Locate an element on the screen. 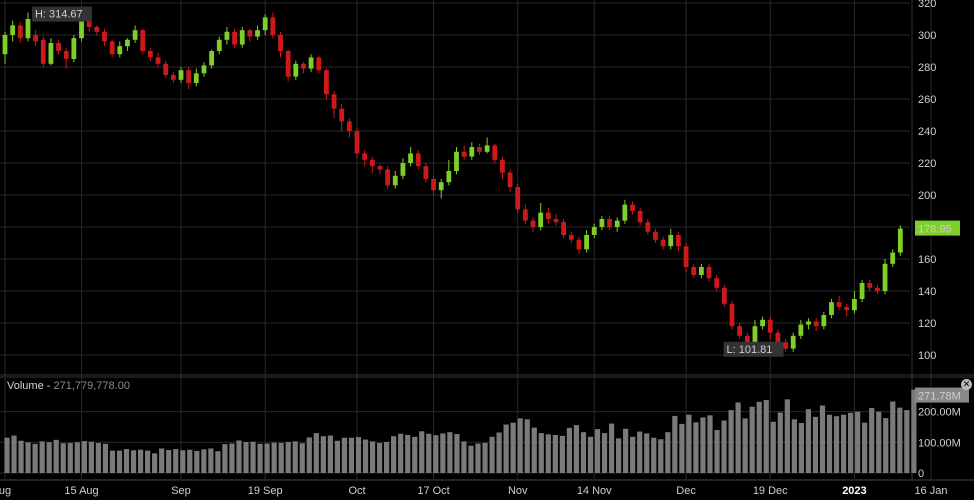 The image size is (974, 500). price-tick-label: 240 is located at coordinates (927, 132).